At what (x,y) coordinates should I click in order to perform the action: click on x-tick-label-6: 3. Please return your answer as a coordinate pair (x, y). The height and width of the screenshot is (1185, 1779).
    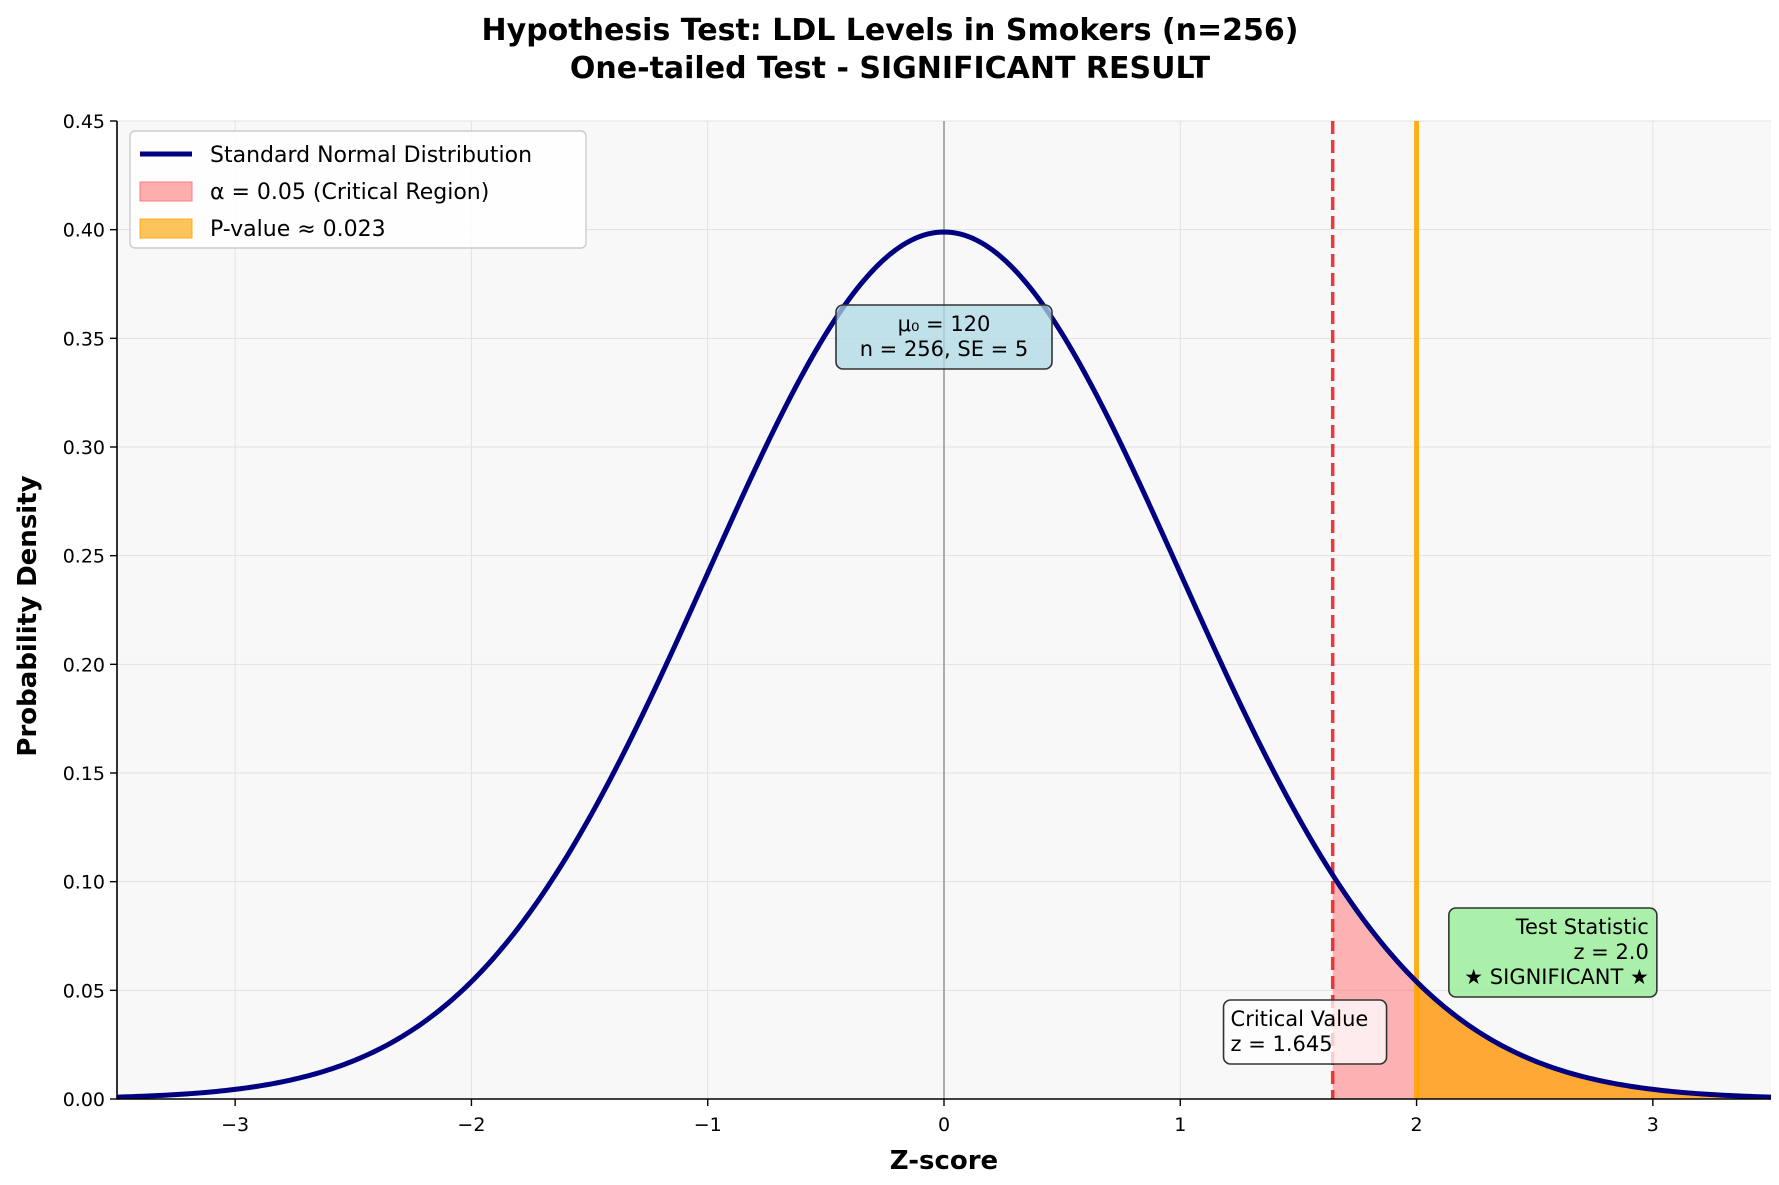
    Looking at the image, I should click on (1653, 1125).